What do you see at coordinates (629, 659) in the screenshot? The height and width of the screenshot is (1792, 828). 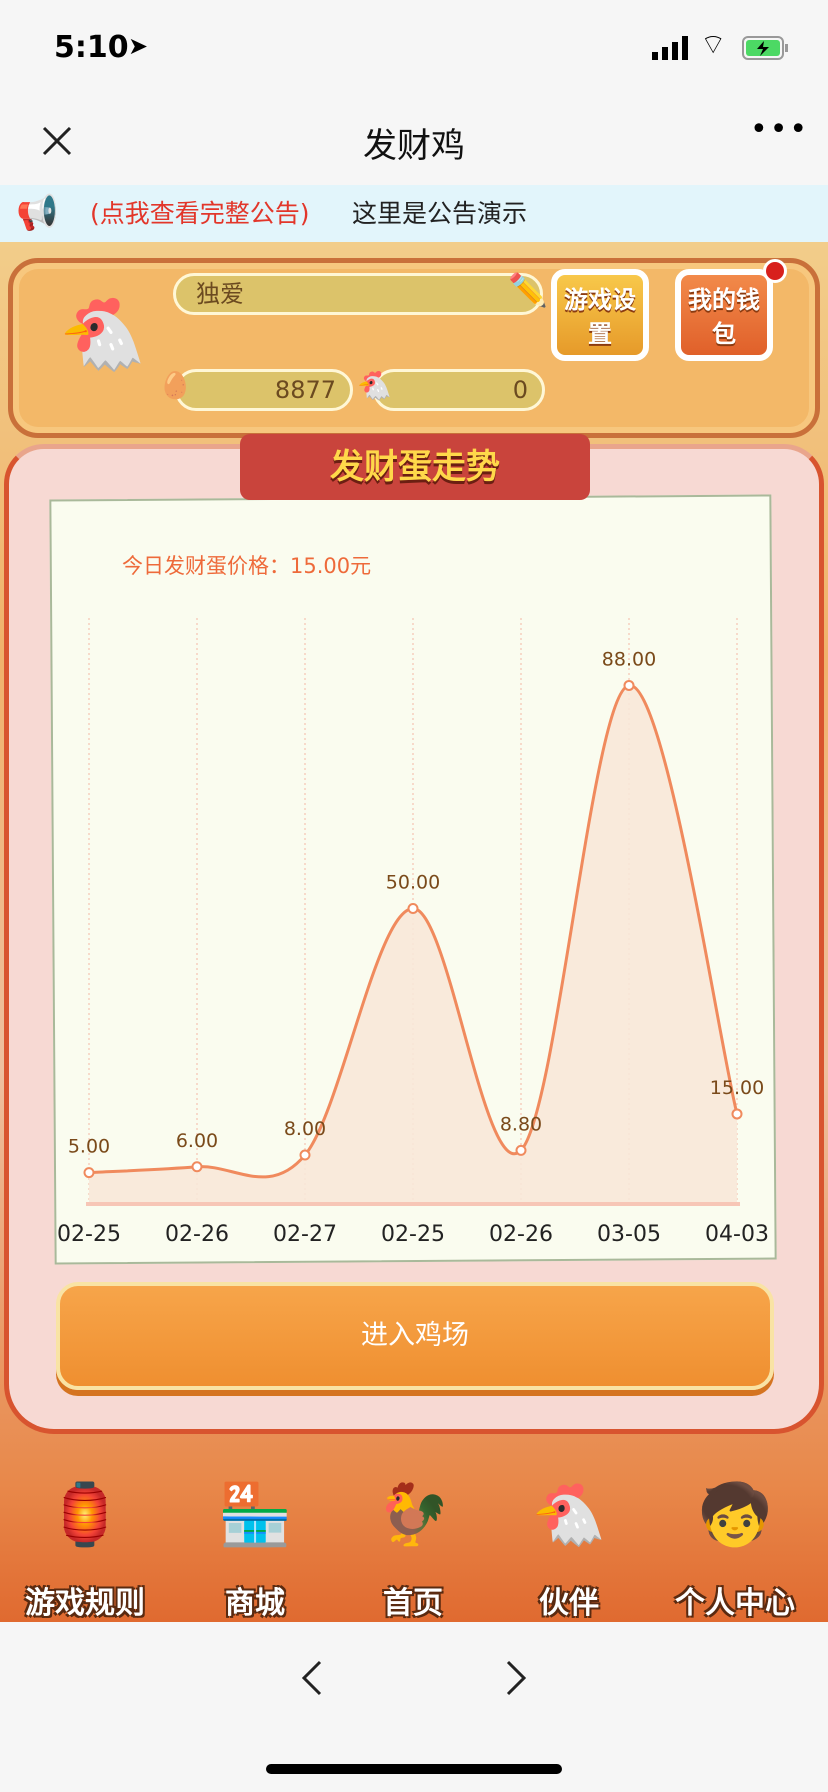 I see `data-label: 88.00` at bounding box center [629, 659].